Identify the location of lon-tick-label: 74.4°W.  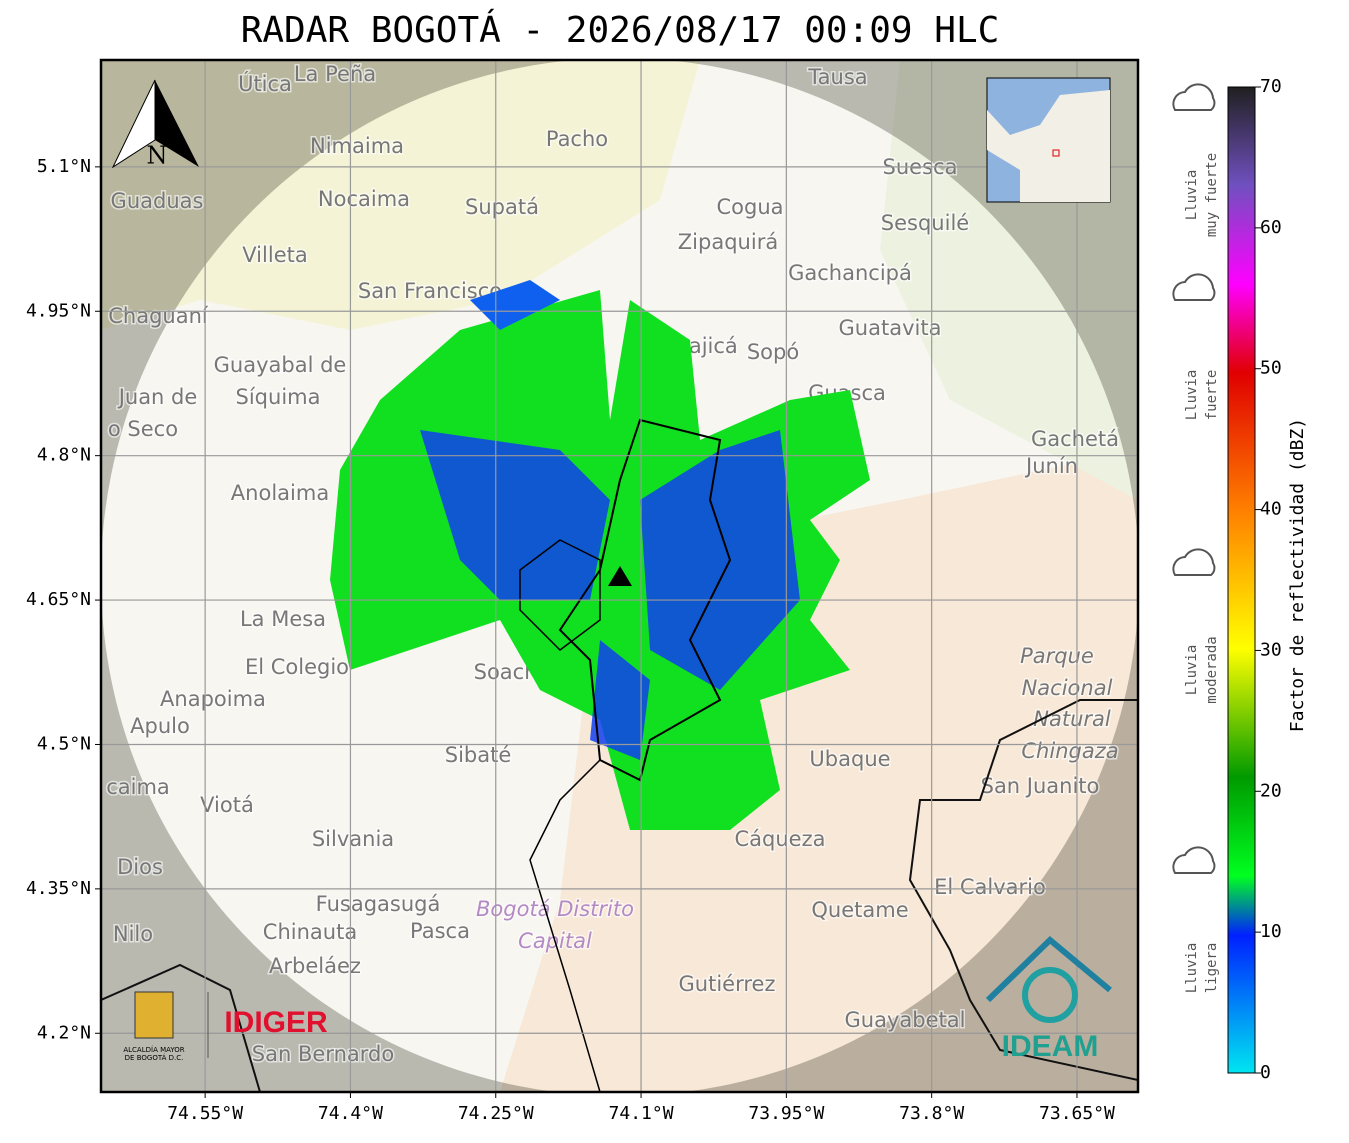
(350, 1113).